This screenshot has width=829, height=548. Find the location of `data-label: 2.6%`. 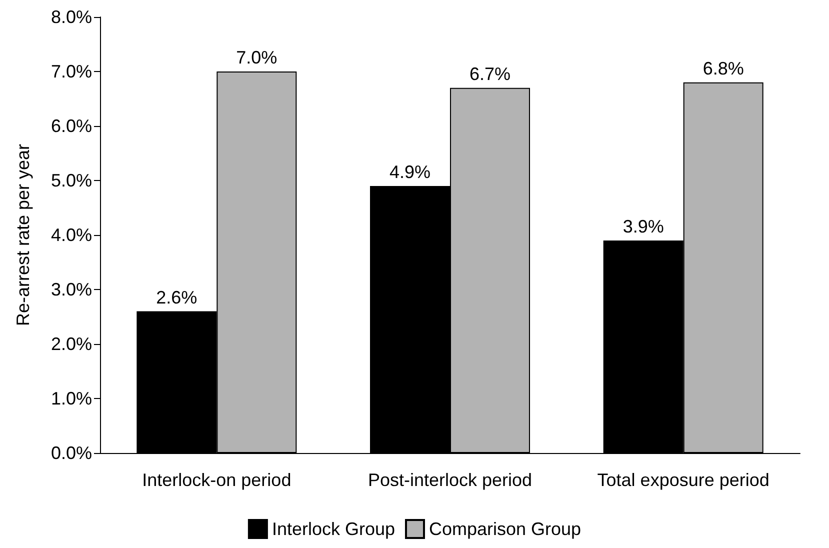

data-label: 2.6% is located at coordinates (177, 297).